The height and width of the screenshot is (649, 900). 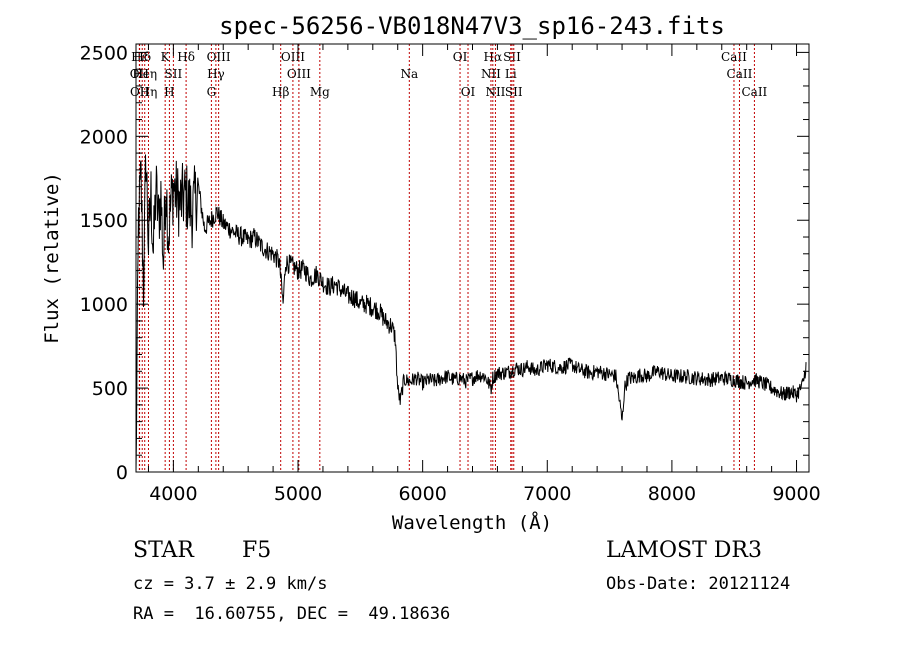 I want to click on x-tick-label: 4000, so click(x=173, y=494).